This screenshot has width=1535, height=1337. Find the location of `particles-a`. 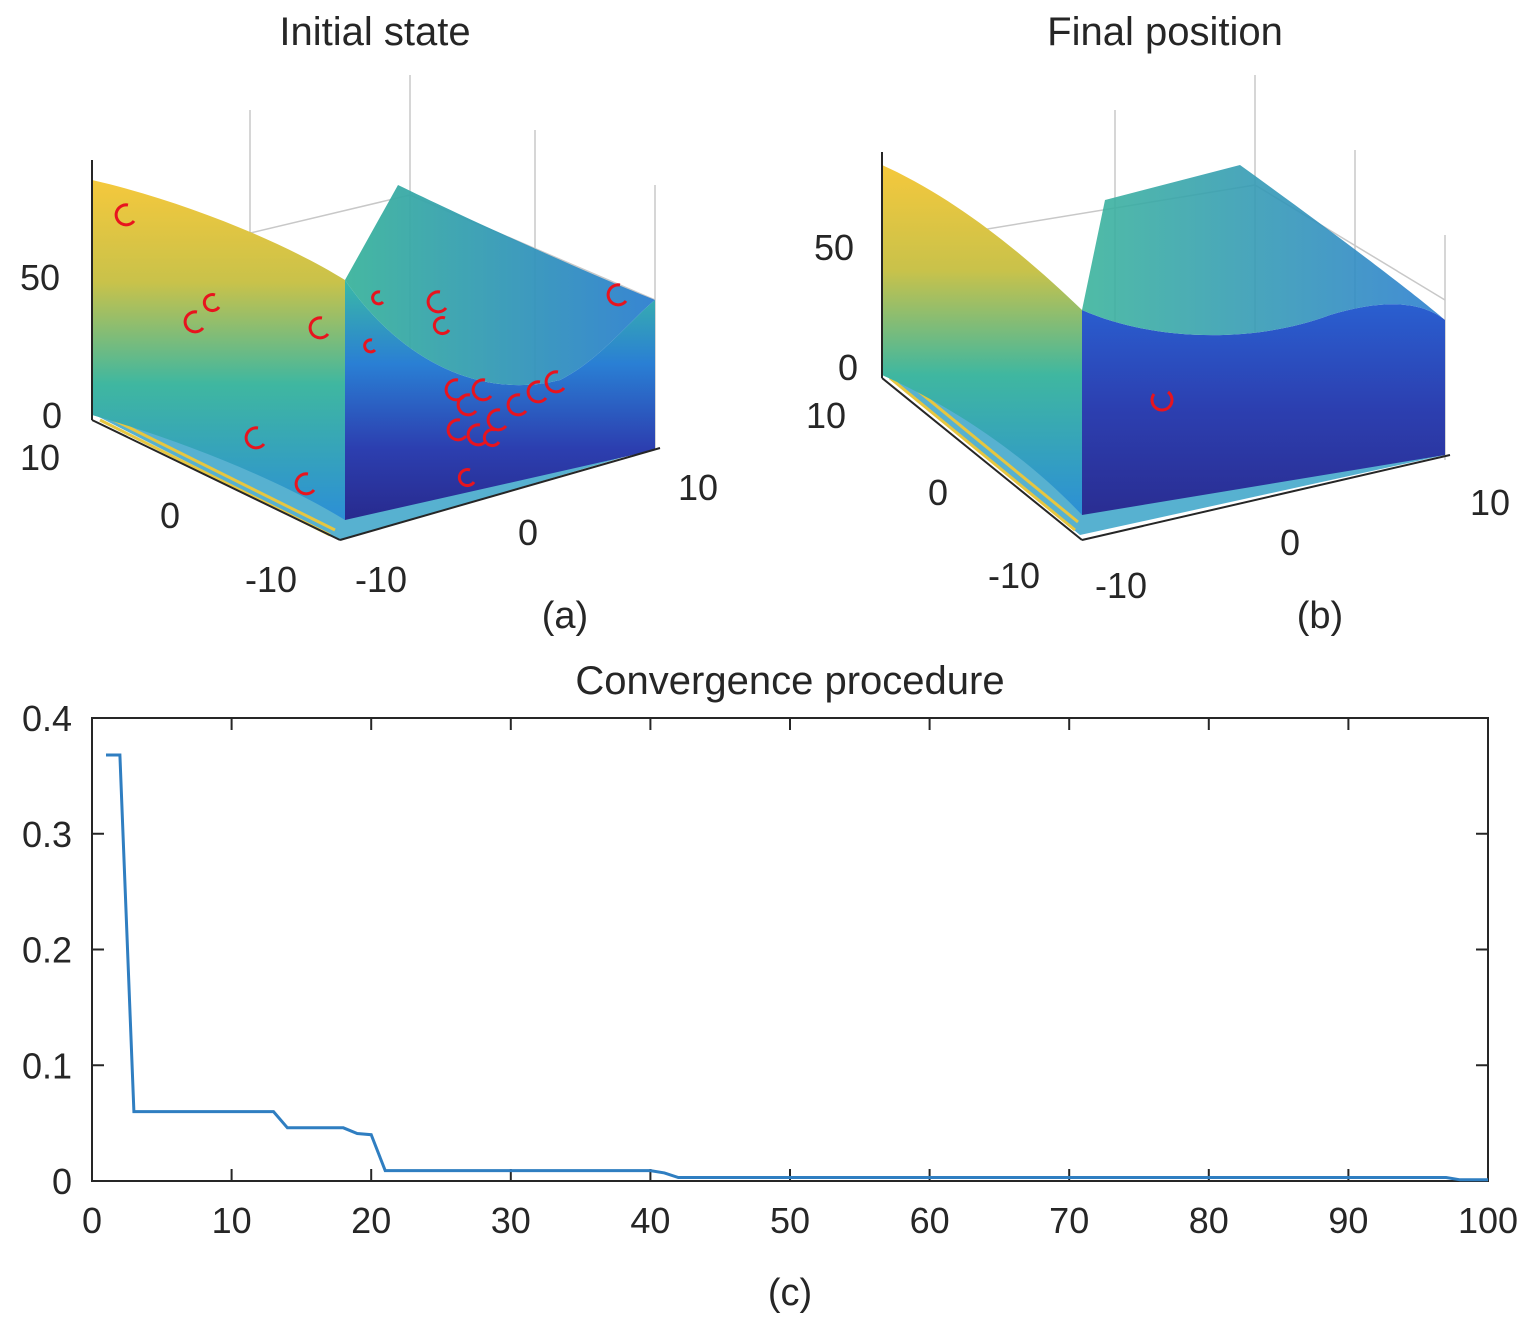

particles-a is located at coordinates (371, 349).